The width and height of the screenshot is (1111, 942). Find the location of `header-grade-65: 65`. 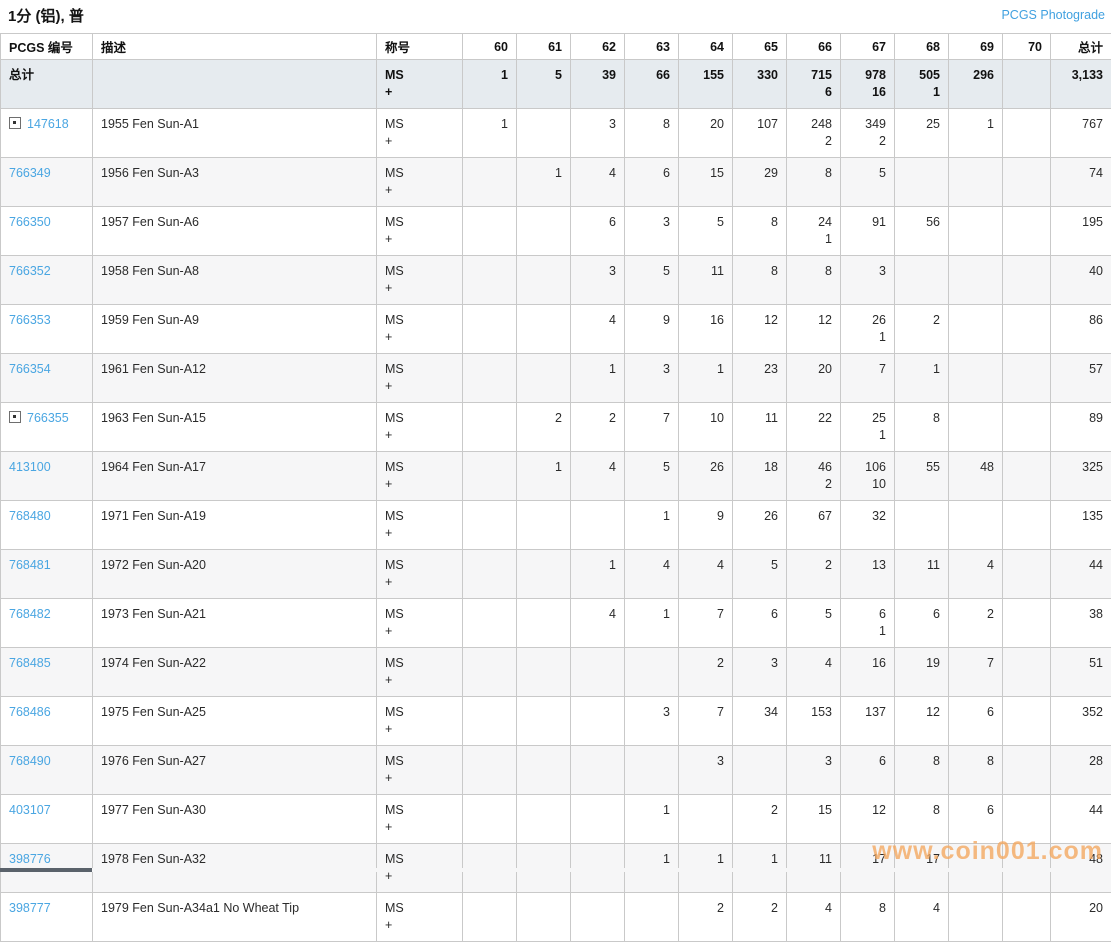

header-grade-65: 65 is located at coordinates (760, 47).